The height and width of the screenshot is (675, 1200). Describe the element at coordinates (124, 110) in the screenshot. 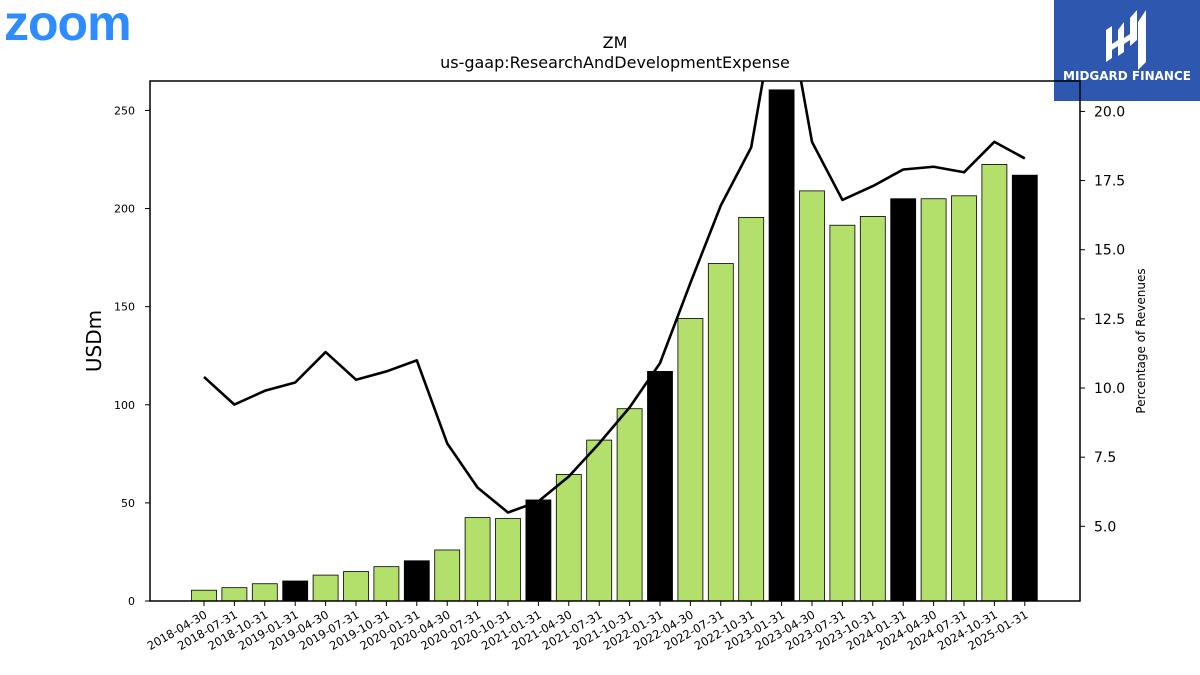

I see `y-tick-label: 250` at that location.